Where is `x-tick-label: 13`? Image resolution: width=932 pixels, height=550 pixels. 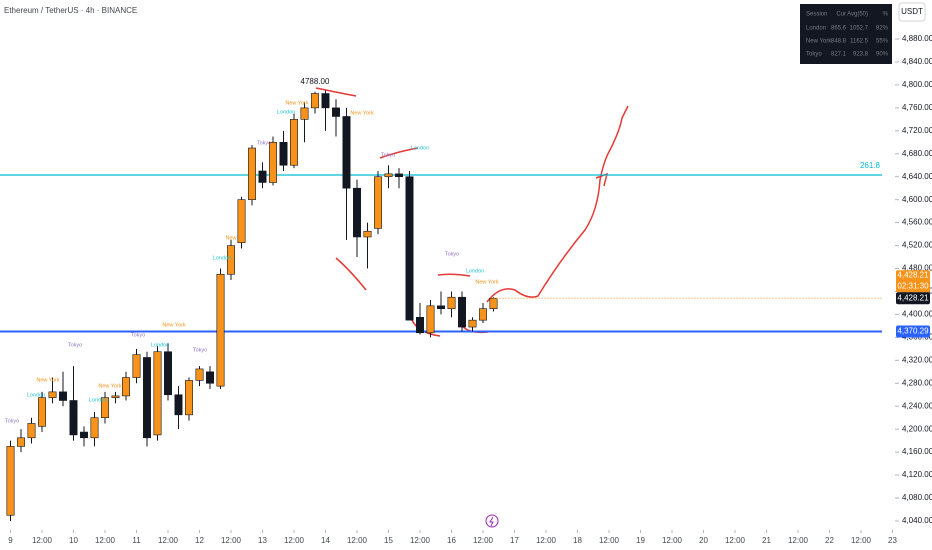
x-tick-label: 13 is located at coordinates (262, 540).